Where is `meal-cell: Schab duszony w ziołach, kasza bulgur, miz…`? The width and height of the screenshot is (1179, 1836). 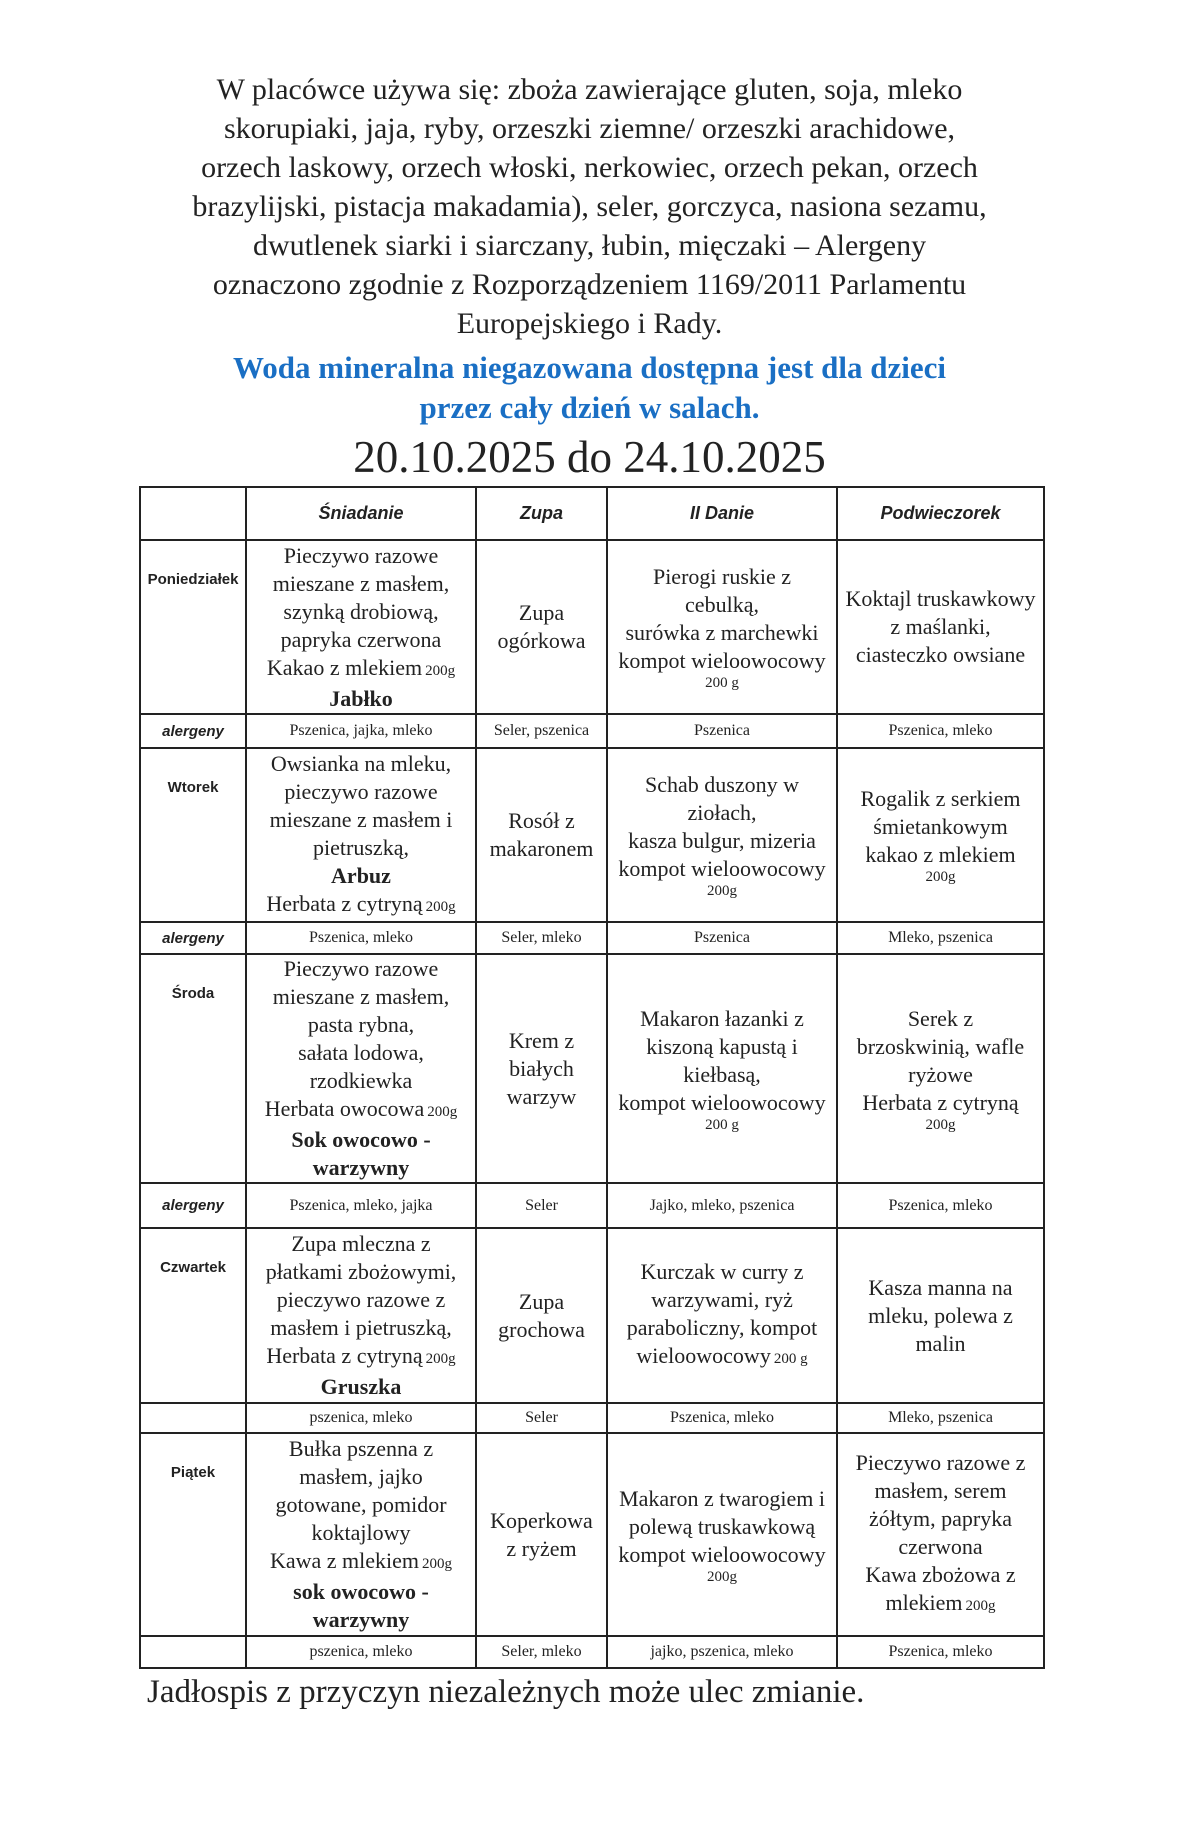
meal-cell: Schab duszony w ziołach, kasza bulgur, miz… is located at coordinates (722, 835).